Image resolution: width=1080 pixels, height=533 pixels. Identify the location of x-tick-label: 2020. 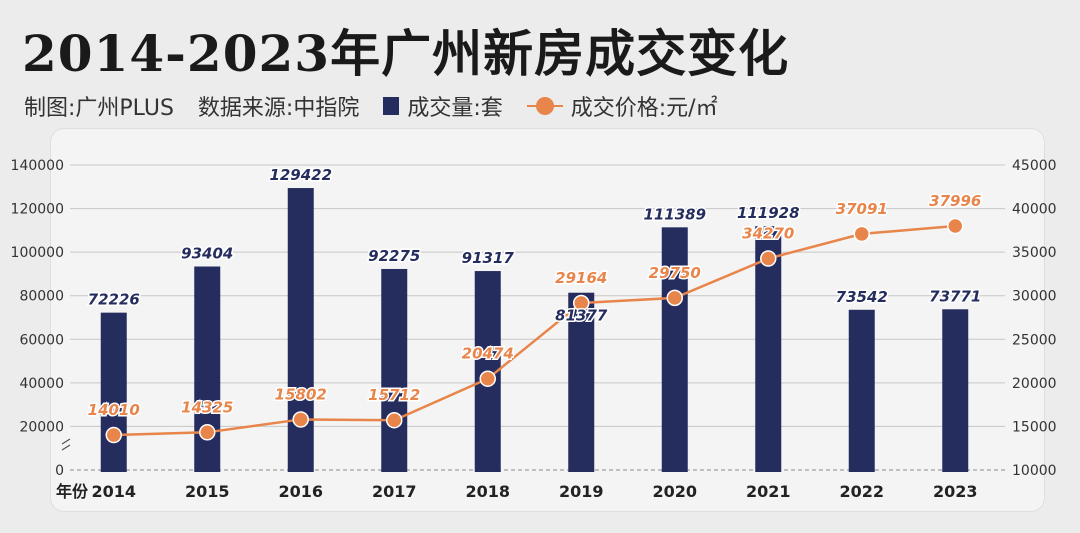
(674, 491).